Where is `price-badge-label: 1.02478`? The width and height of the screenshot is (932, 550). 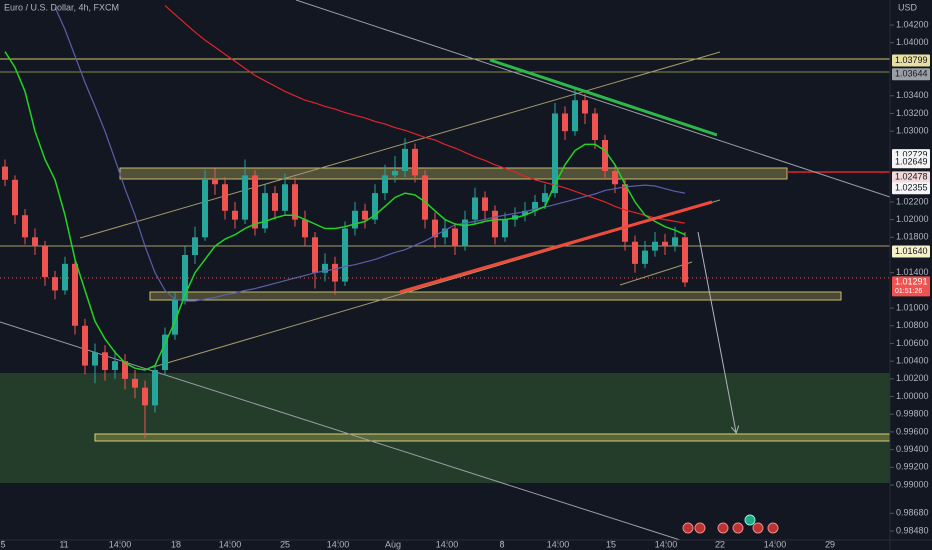 price-badge-label: 1.02478 is located at coordinates (911, 177).